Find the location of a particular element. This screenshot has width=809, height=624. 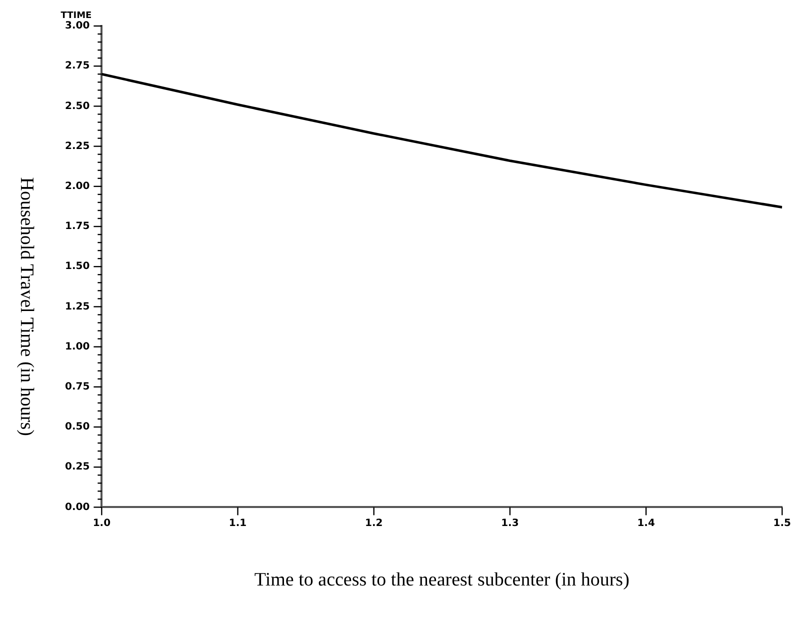

x-axis-title: Time to access to the nearest subcenter (in hours) is located at coordinates (442, 580).